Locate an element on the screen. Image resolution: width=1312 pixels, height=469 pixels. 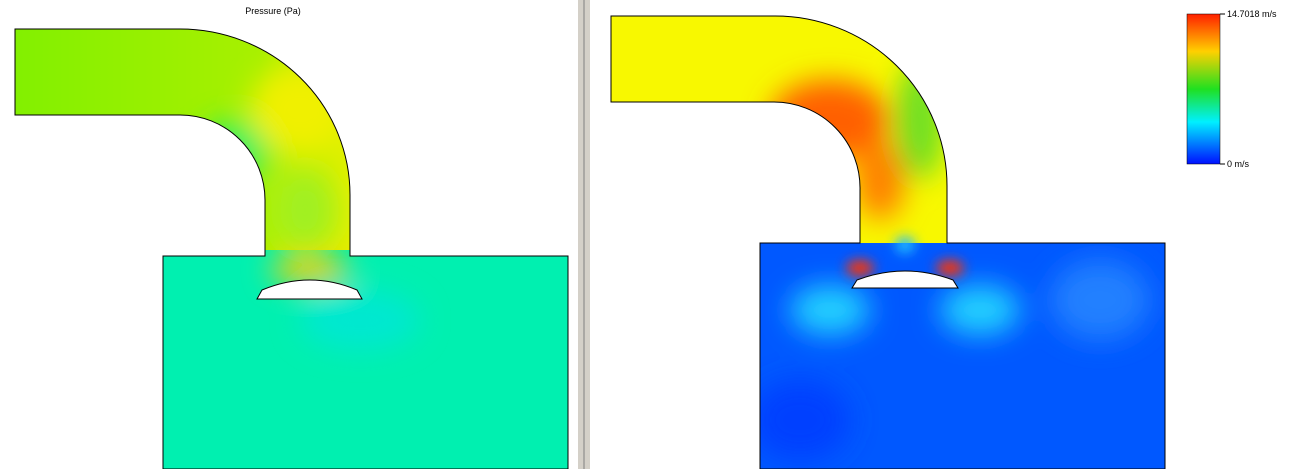
pressure-title: Pressure (Pa) is located at coordinates (273, 11).